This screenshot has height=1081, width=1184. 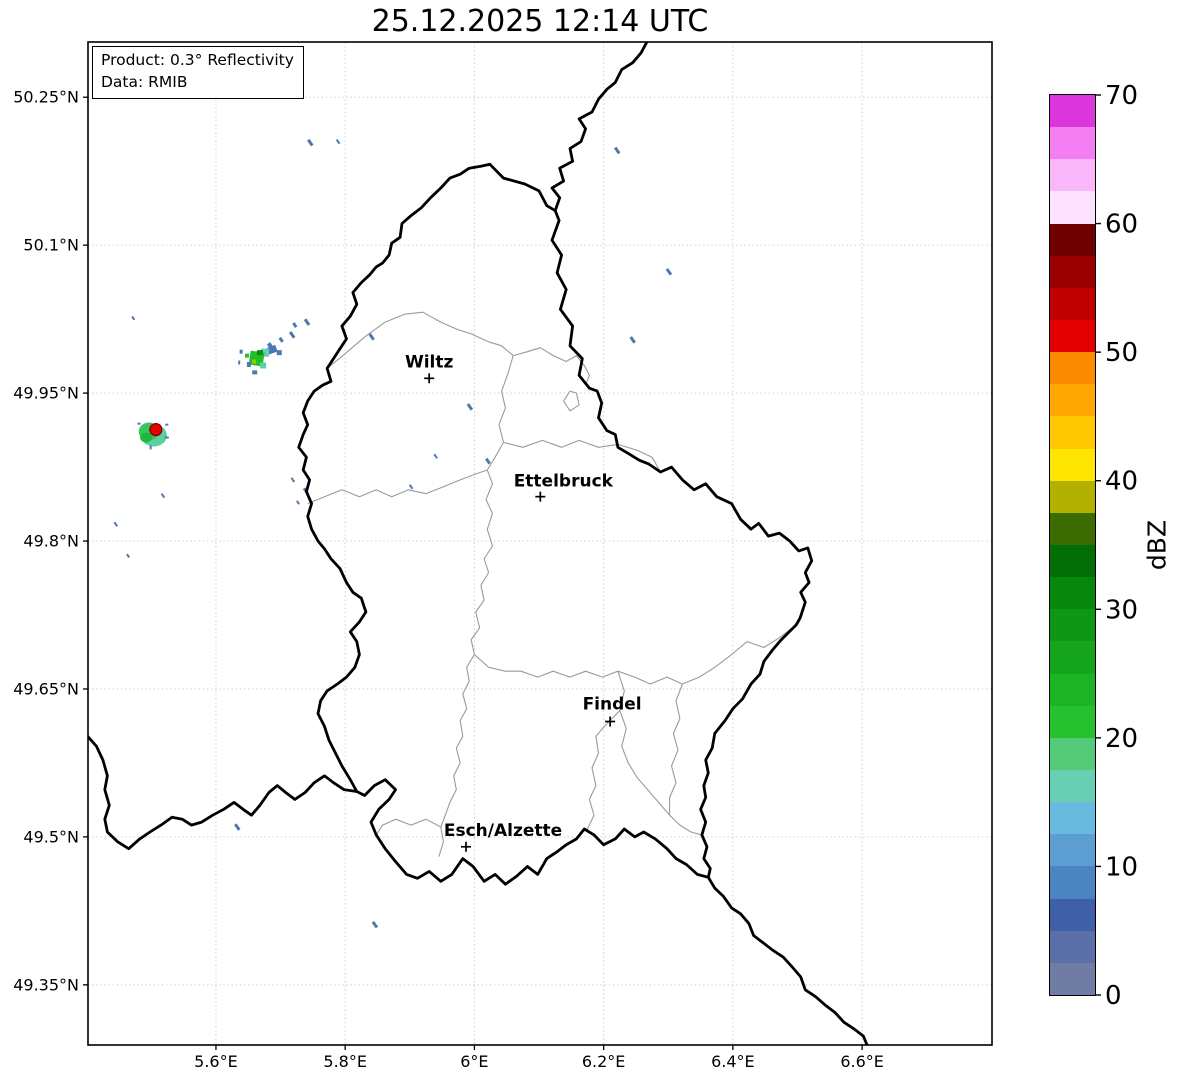 What do you see at coordinates (1121, 96) in the screenshot?
I see `colorbar-tick-label: 70` at bounding box center [1121, 96].